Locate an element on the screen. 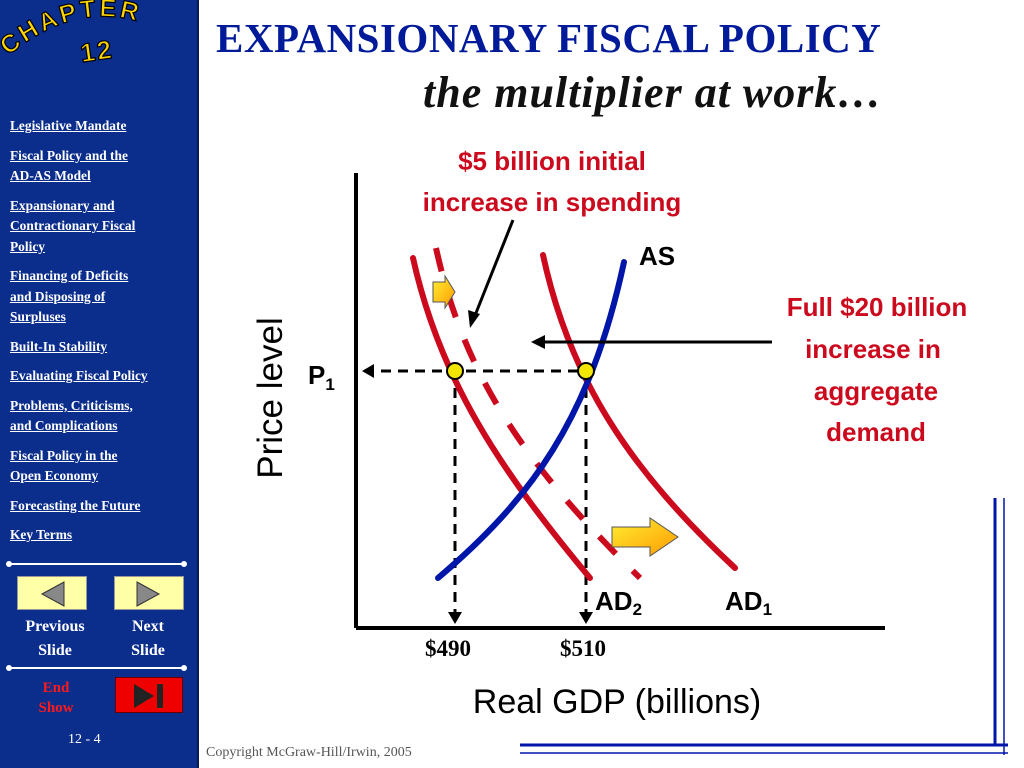 This screenshot has width=1024, height=768. nav-link-text: Problems, Criticisms, is located at coordinates (71, 405).